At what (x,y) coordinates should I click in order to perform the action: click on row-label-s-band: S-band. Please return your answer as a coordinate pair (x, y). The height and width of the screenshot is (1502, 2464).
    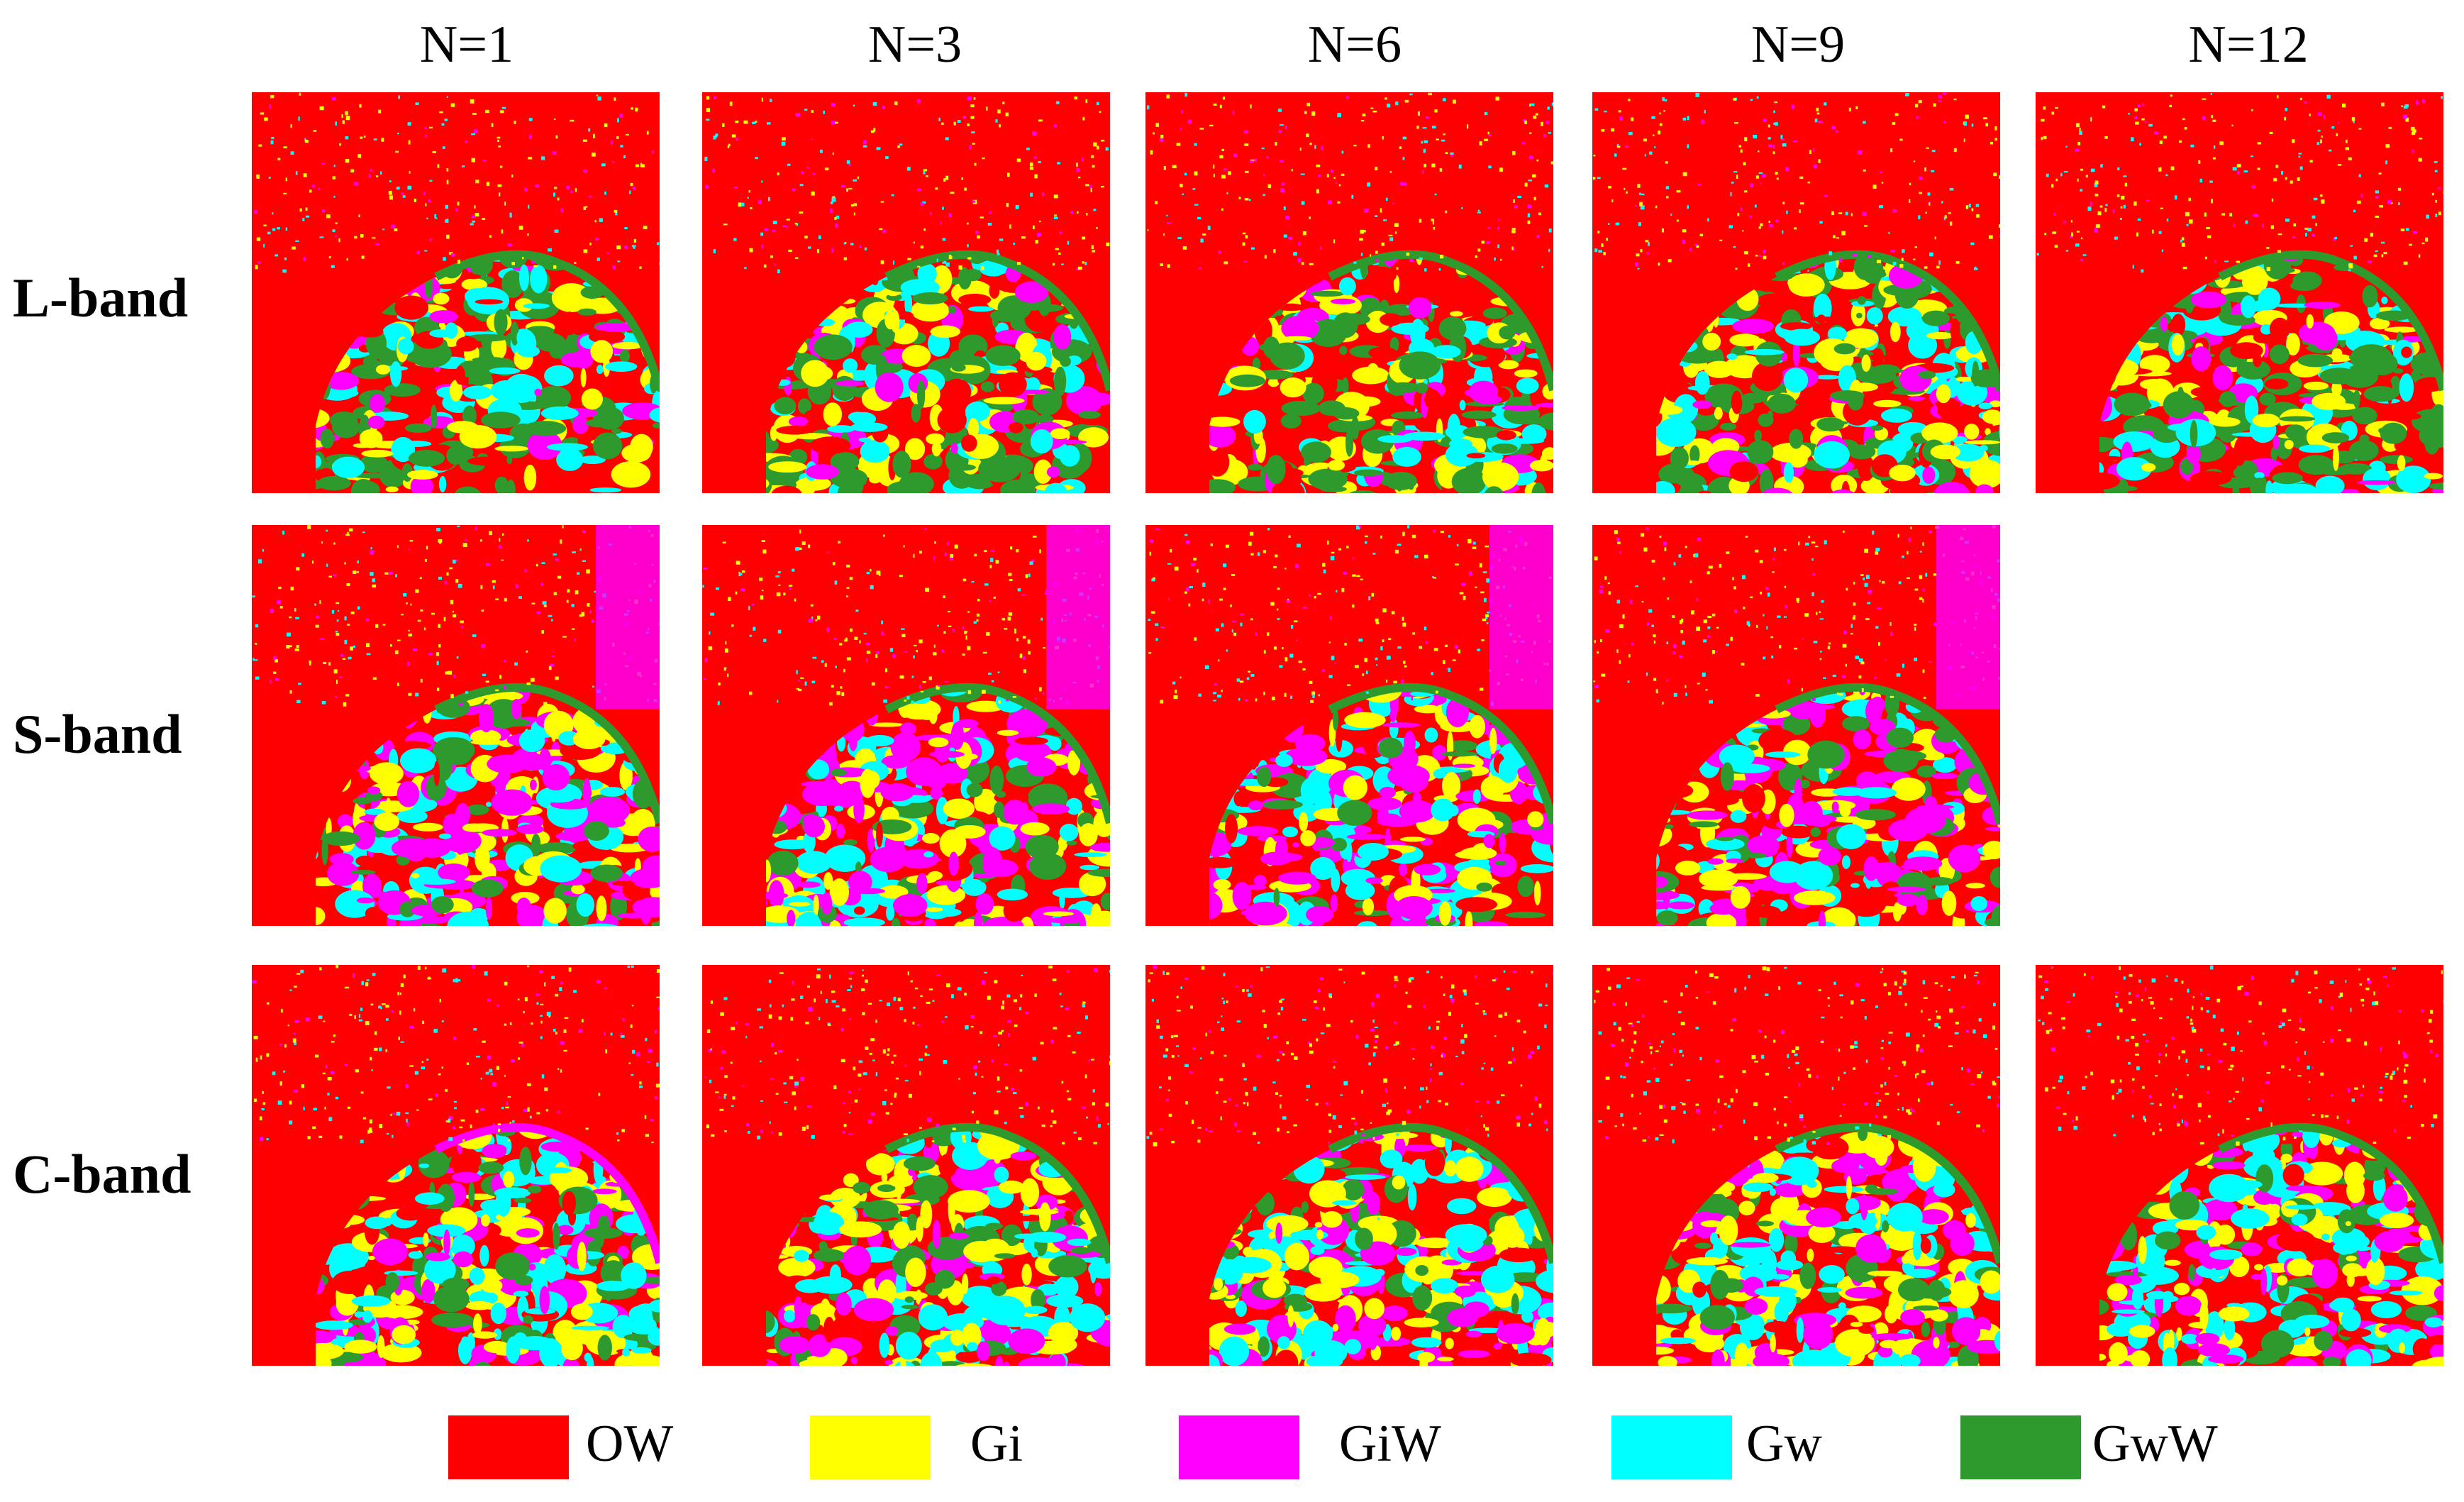
    Looking at the image, I should click on (98, 734).